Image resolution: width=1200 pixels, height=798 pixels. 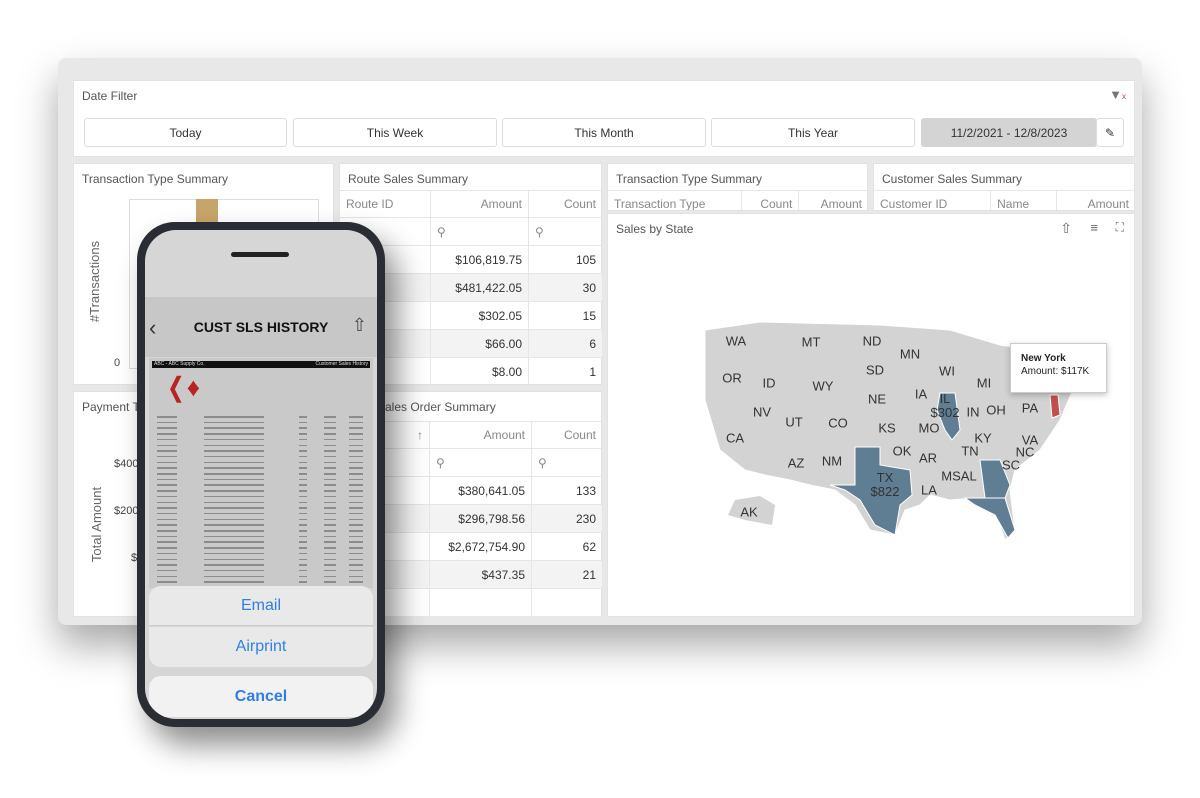 What do you see at coordinates (732, 378) in the screenshot?
I see `state-label-or: OR` at bounding box center [732, 378].